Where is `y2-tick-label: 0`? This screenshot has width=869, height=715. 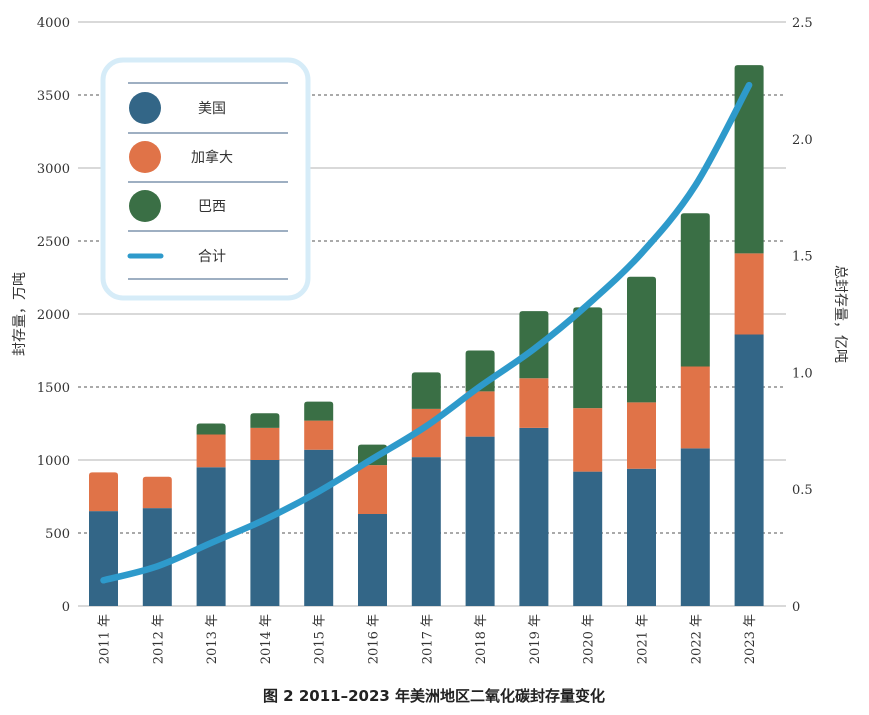 y2-tick-label: 0 is located at coordinates (796, 607).